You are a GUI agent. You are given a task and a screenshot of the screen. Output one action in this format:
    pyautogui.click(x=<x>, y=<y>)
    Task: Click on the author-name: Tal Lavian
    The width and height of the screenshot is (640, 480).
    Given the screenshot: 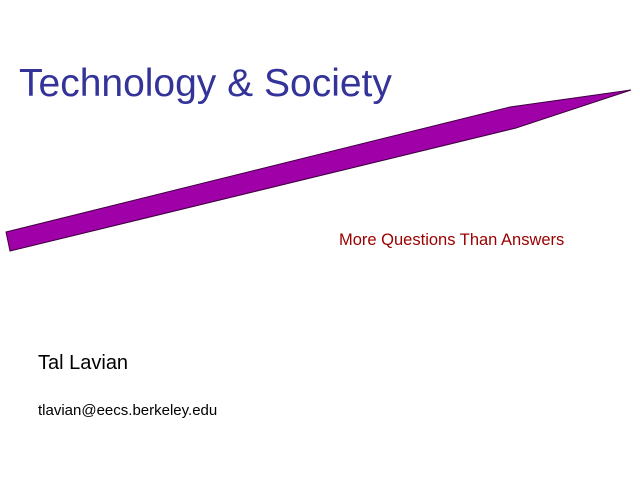 What is the action you would take?
    pyautogui.click(x=83, y=363)
    